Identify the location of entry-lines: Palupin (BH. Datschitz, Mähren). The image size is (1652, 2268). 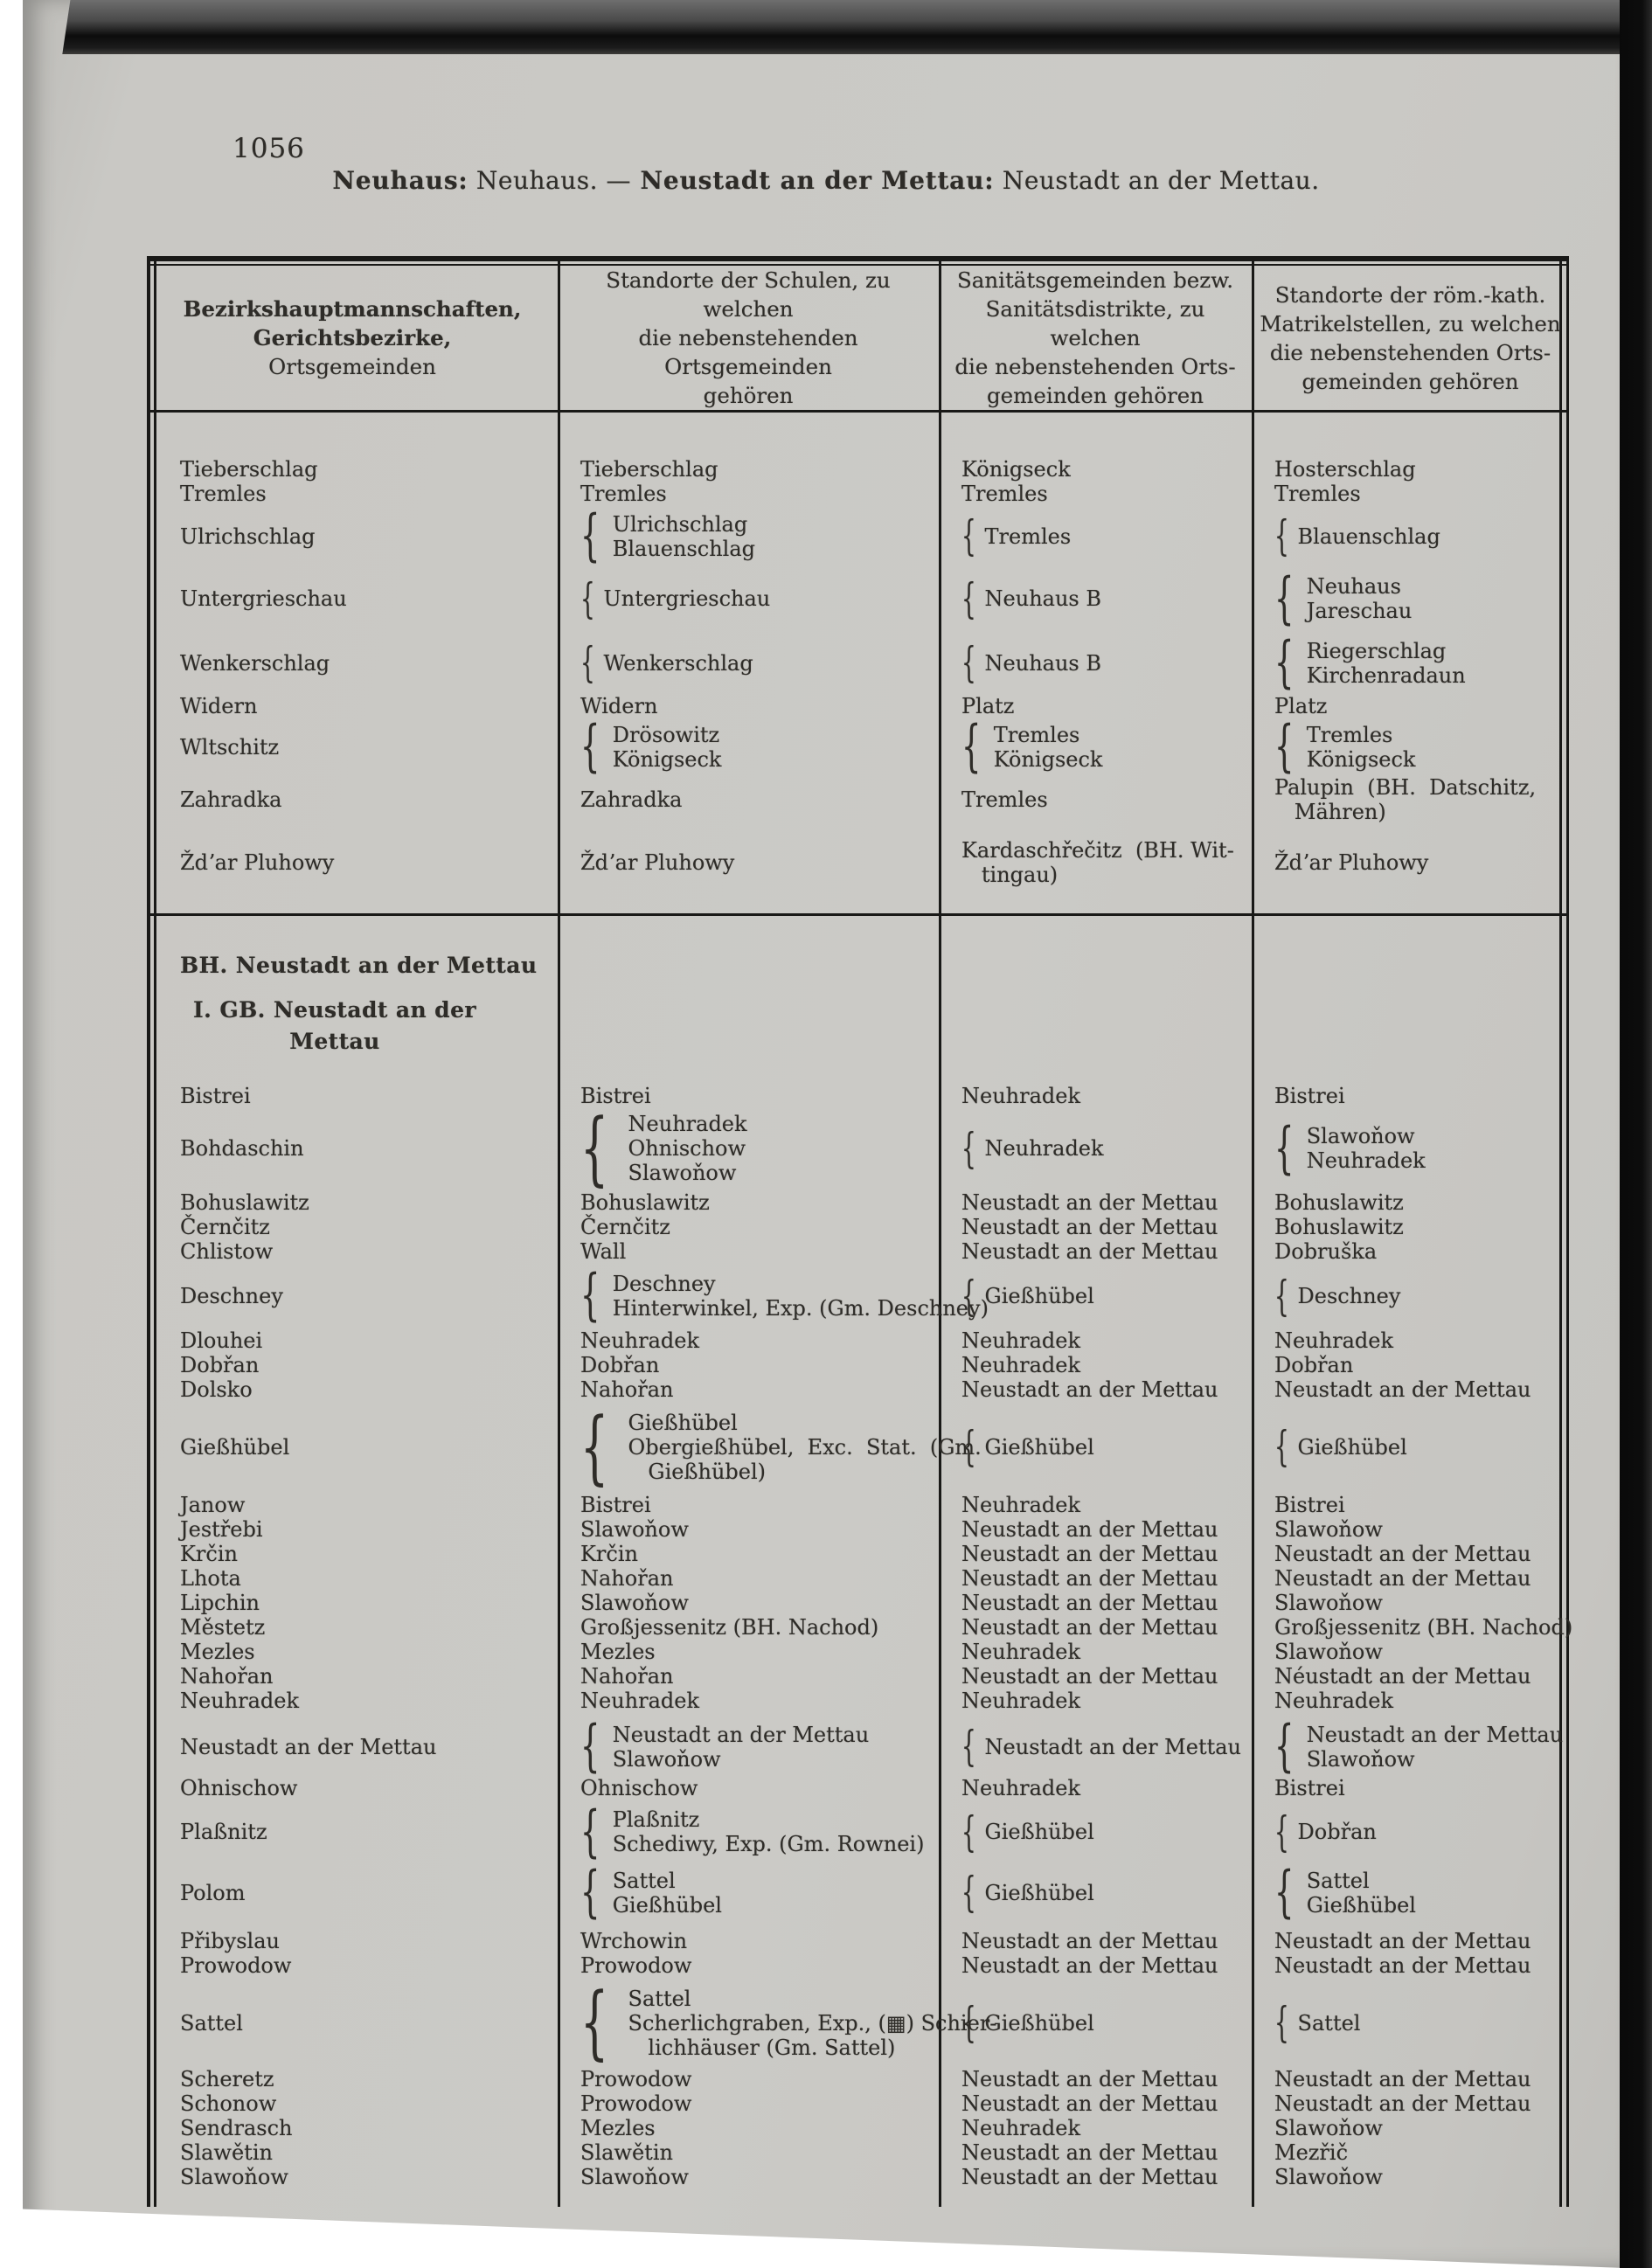
(1405, 799).